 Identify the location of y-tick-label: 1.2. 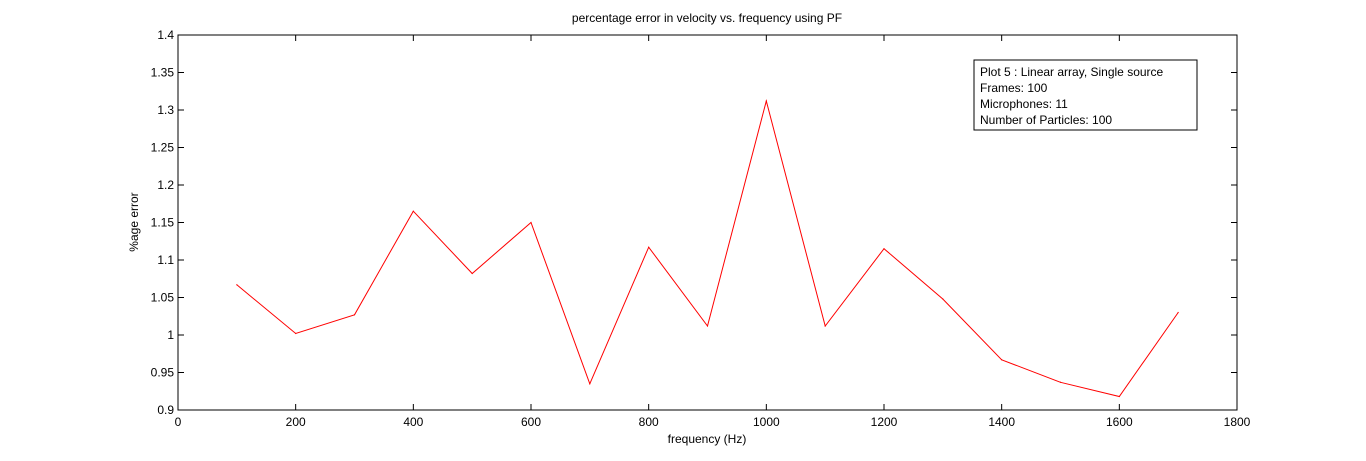
(165, 185).